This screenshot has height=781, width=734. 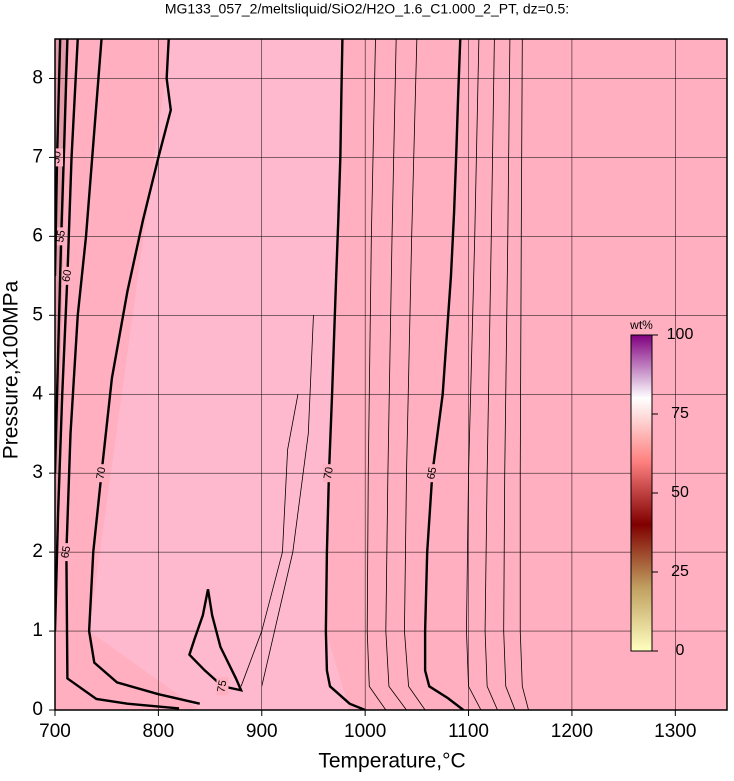 I want to click on contour-label: 75, so click(x=222, y=686).